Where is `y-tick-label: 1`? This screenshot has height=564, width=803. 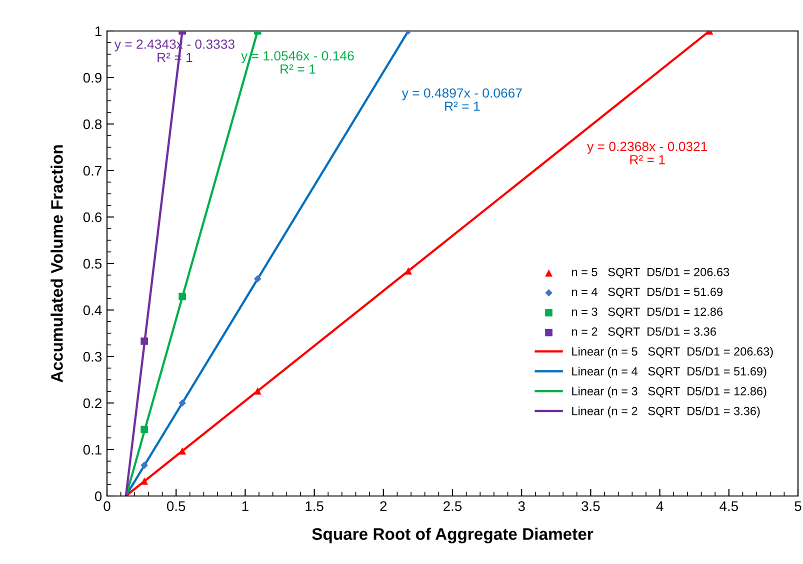 y-tick-label: 1 is located at coordinates (98, 31).